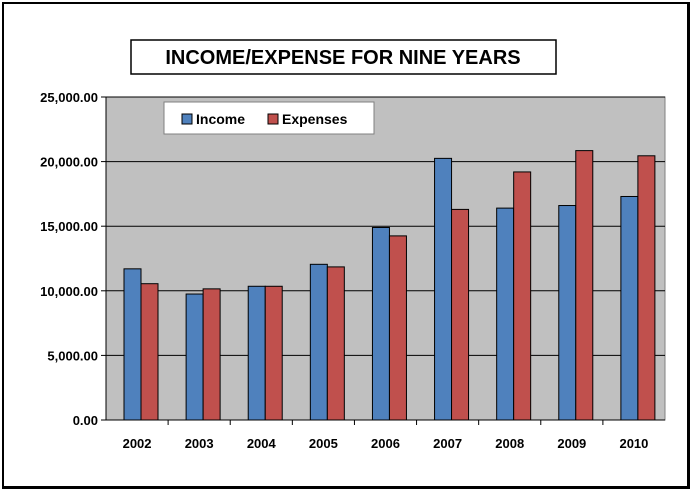  Describe the element at coordinates (646, 288) in the screenshot. I see `bar-expenses-2010` at that location.